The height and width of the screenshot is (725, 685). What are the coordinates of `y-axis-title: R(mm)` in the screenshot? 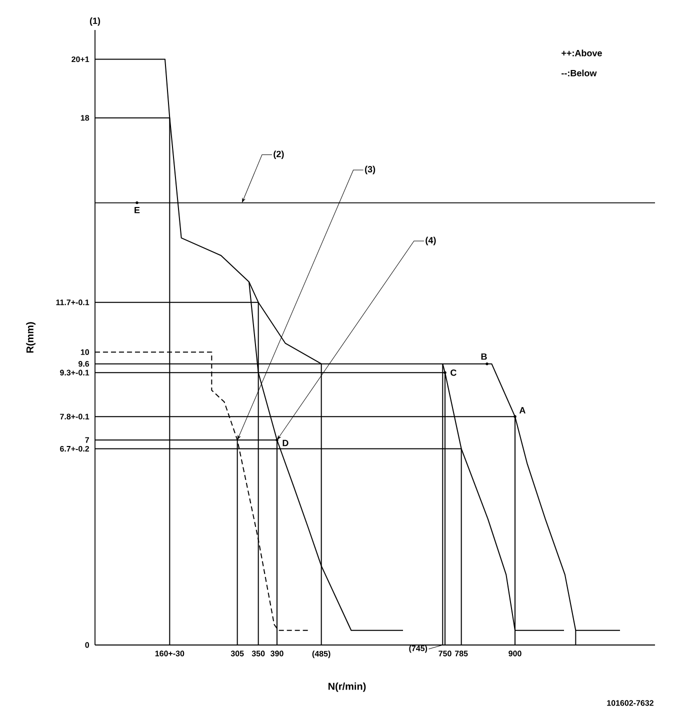 It's located at (31, 337).